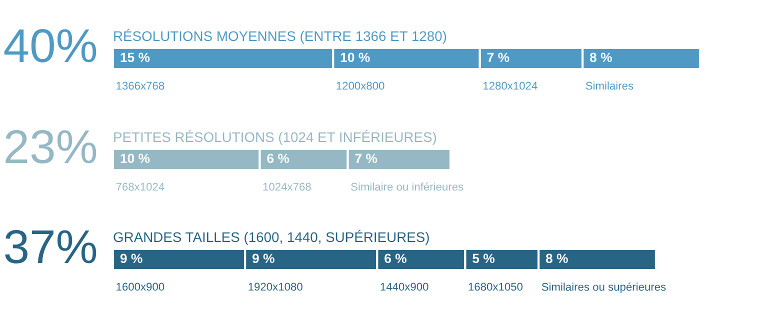 Image resolution: width=780 pixels, height=323 pixels. Describe the element at coordinates (51, 147) in the screenshot. I see `text: 23%` at that location.